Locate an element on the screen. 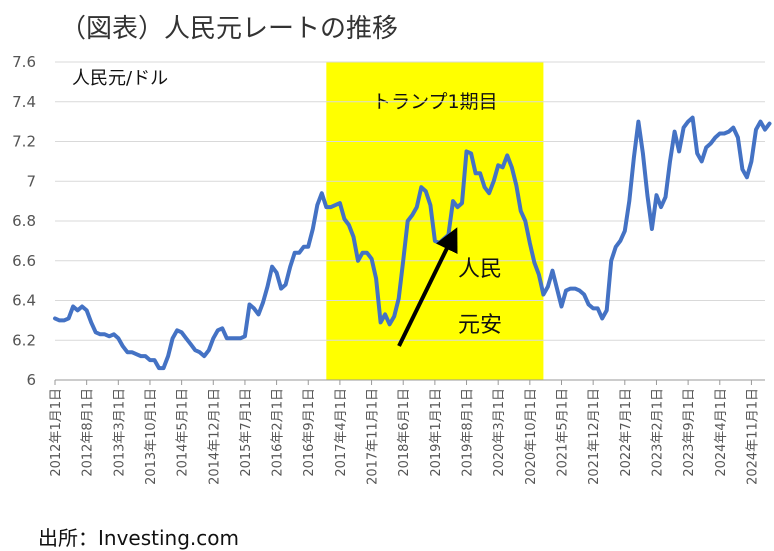 The height and width of the screenshot is (551, 774). x-tick-label: 2021年12月1日 is located at coordinates (594, 436).